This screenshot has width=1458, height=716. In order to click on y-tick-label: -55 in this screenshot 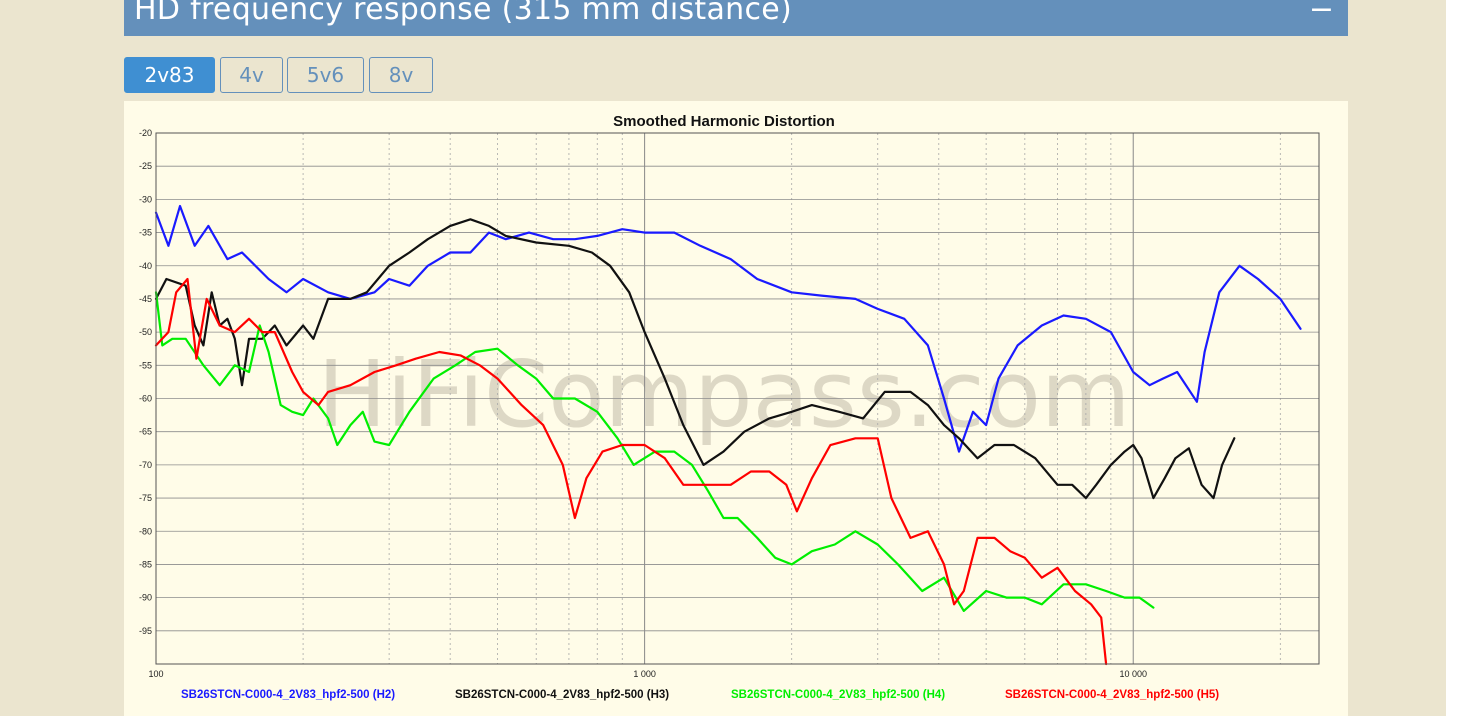, I will do `click(145, 365)`.